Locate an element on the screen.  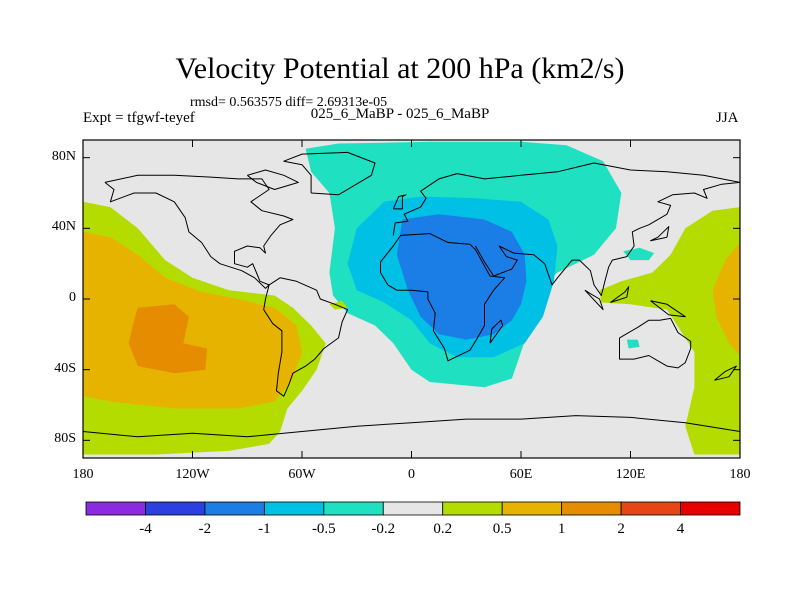
contour-region-negative-cyan-blob-south is located at coordinates (633, 344).